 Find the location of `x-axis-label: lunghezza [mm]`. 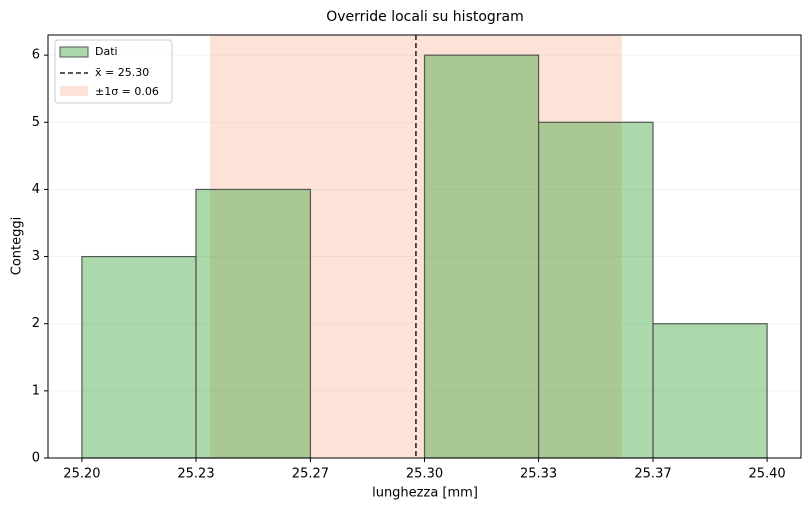

x-axis-label: lunghezza [mm] is located at coordinates (425, 493).